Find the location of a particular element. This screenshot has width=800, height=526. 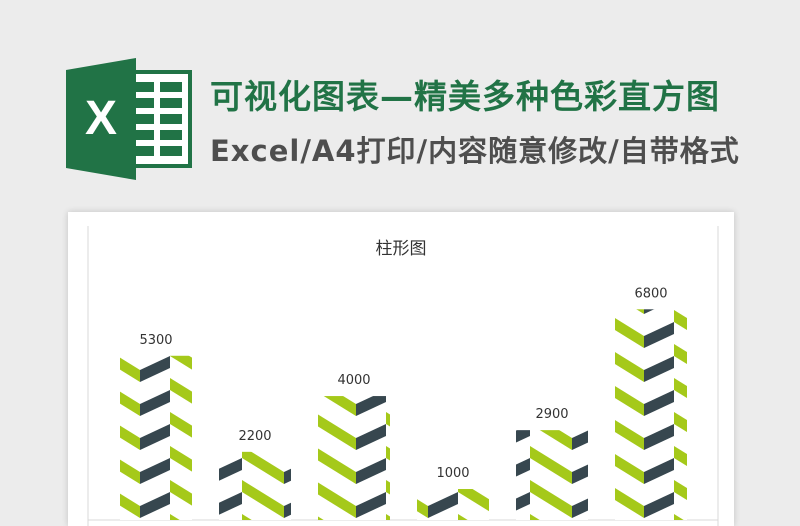

page-title: 可视化图表—精美多种色彩直方图 is located at coordinates (465, 96).